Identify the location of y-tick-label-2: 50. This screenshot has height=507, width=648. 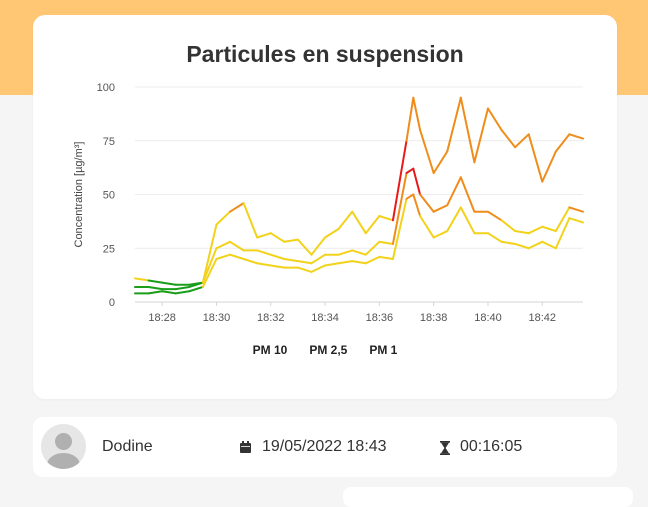
(109, 196).